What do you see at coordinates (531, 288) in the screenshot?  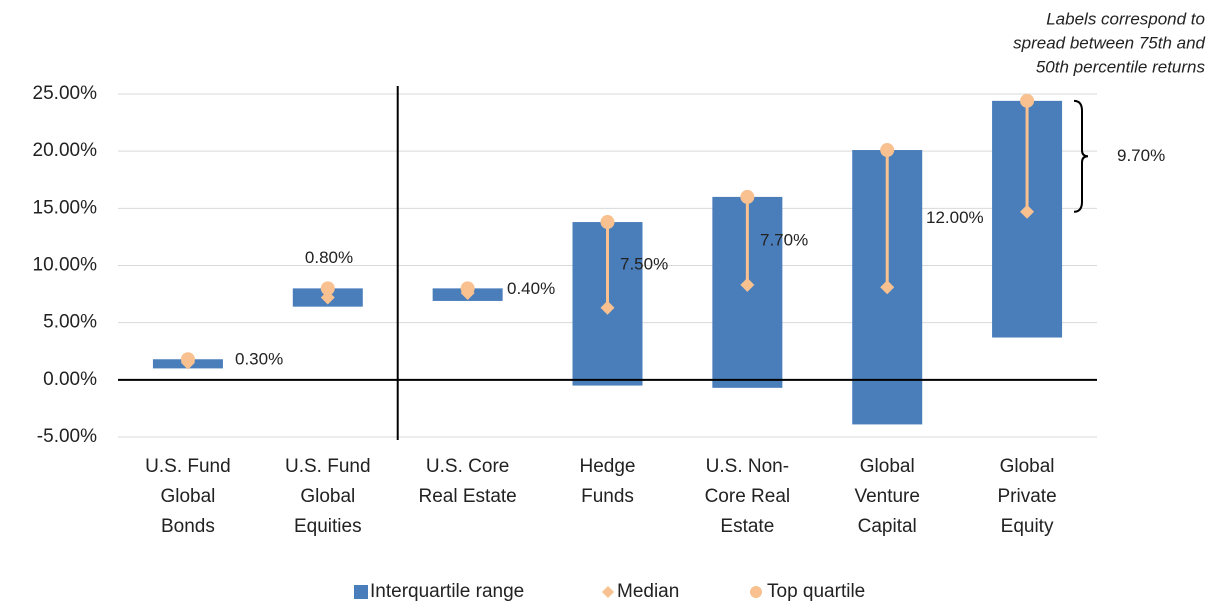 I see `data-label: 0.40%` at bounding box center [531, 288].